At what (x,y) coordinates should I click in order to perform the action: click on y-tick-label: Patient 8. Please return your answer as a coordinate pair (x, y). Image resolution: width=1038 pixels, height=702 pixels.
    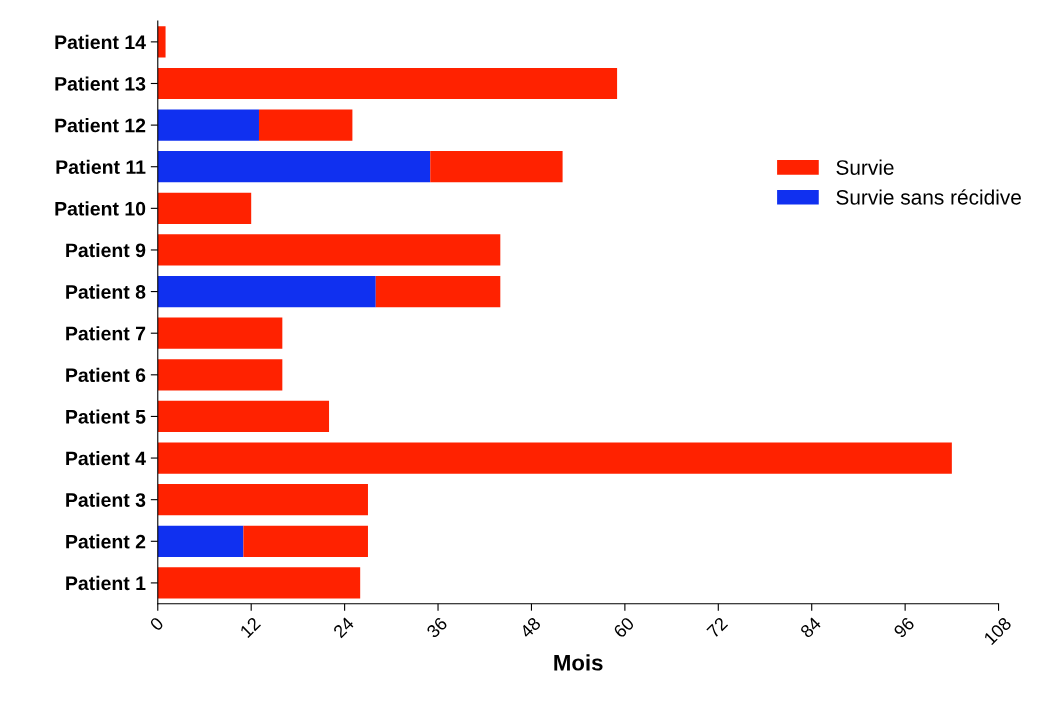
    Looking at the image, I should click on (106, 291).